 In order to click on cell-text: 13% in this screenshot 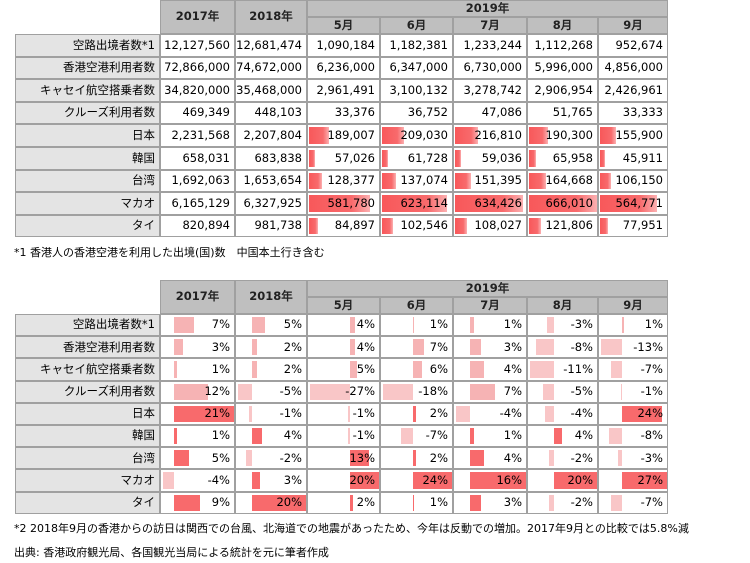, I will do `click(362, 457)`.